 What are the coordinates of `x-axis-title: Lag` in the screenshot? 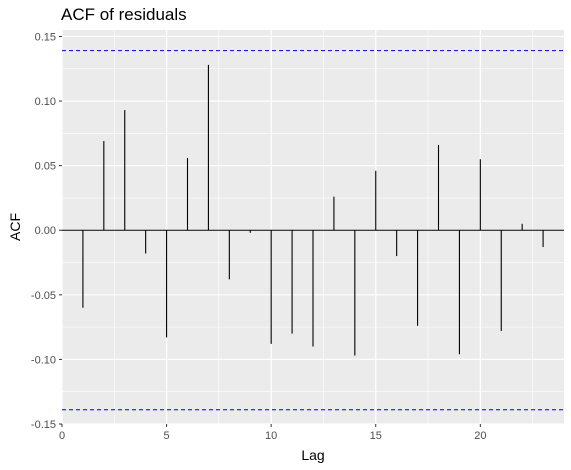 It's located at (312, 455).